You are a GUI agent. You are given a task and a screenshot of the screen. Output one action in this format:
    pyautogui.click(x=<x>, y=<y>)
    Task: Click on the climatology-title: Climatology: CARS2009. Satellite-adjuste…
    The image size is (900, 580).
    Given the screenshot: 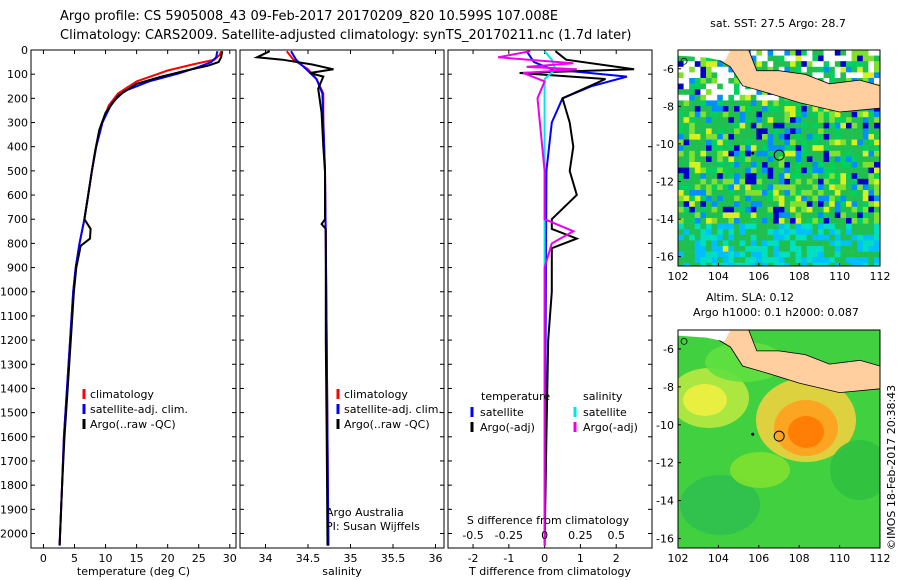 What is the action you would take?
    pyautogui.click(x=346, y=35)
    